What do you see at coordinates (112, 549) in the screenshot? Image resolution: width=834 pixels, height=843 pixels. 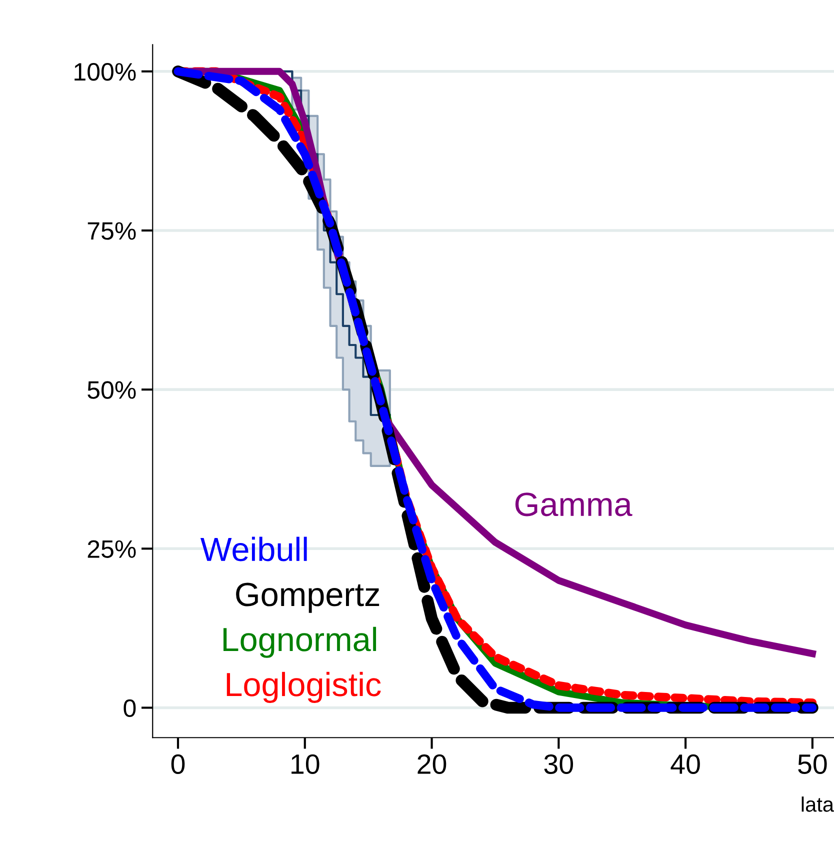 I see `y-tick-label: 25%` at bounding box center [112, 549].